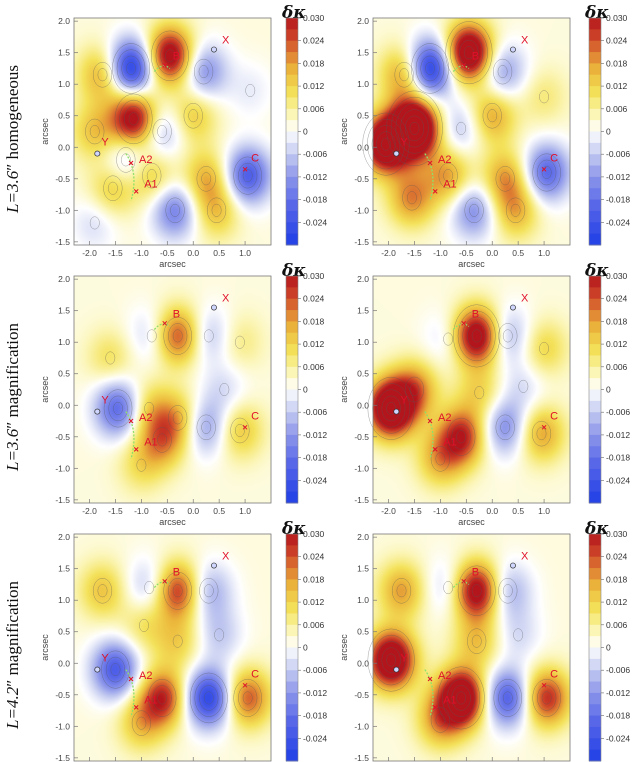  Describe the element at coordinates (314, 299) in the screenshot. I see `colorbar-tick-label-2-1: 0.024` at that location.